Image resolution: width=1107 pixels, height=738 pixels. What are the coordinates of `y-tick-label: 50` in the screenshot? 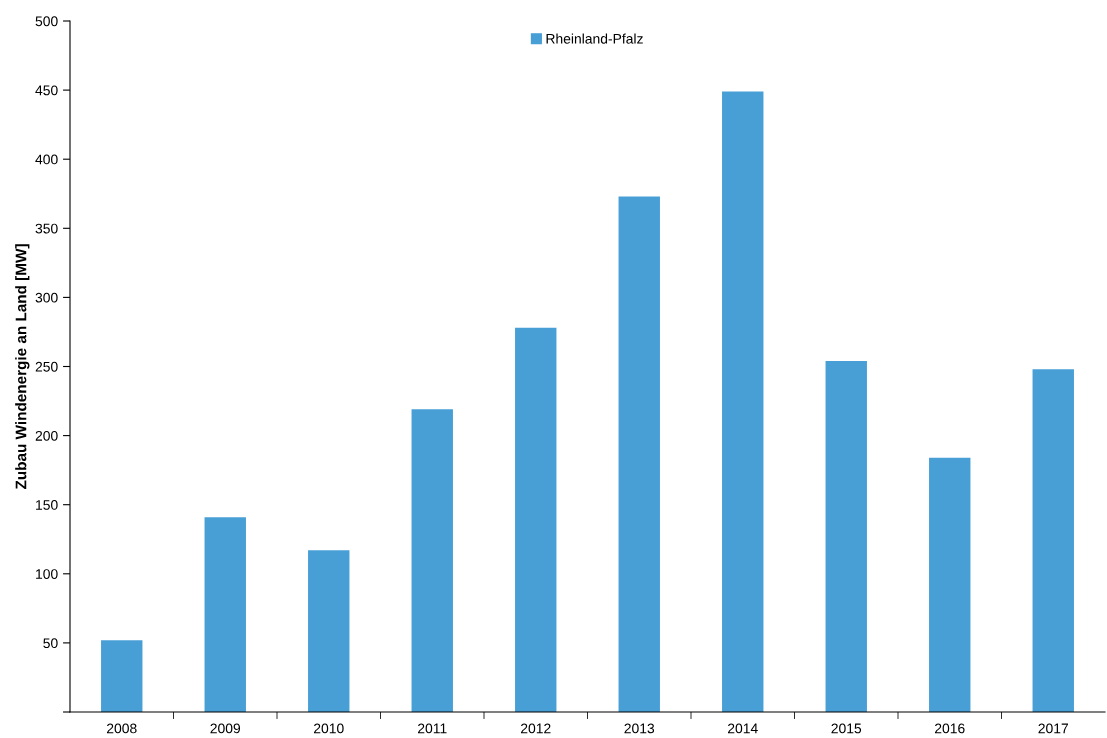 It's located at (50, 643).